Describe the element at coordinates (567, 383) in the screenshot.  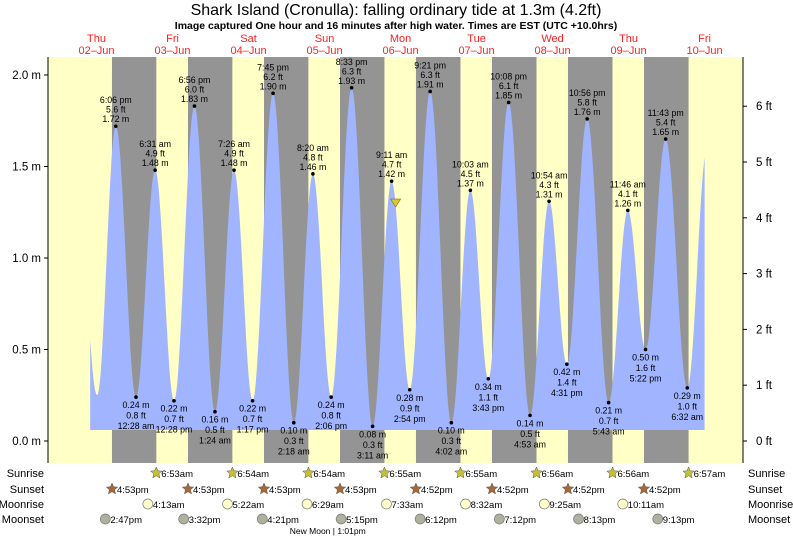
I see `low-tide-label: 1.4 ft` at that location.